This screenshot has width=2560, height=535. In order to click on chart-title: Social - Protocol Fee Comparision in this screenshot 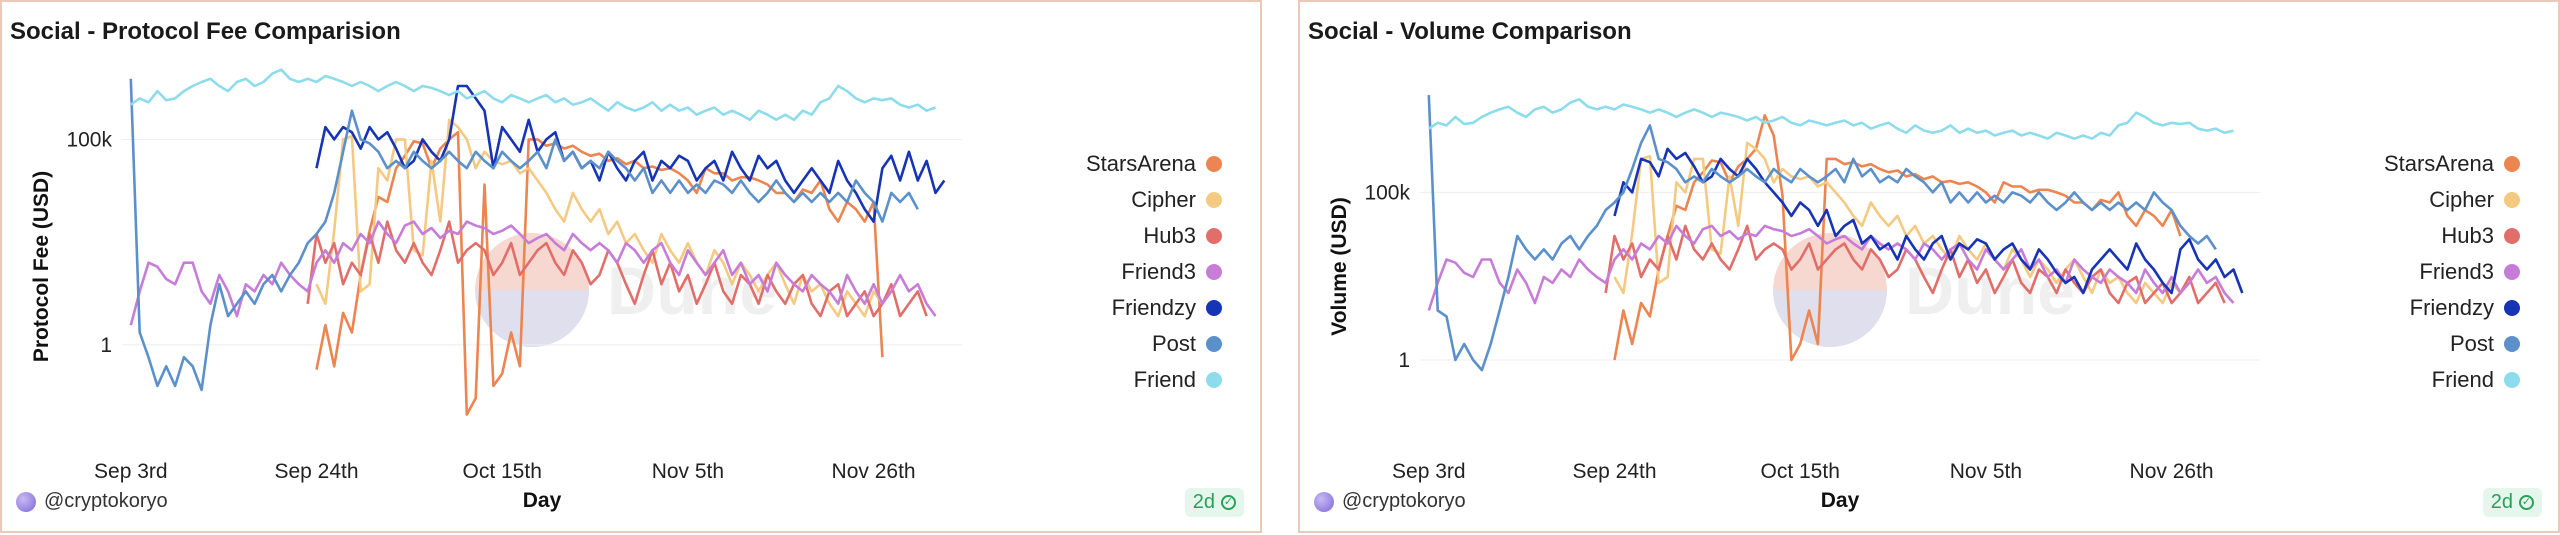, I will do `click(205, 31)`.